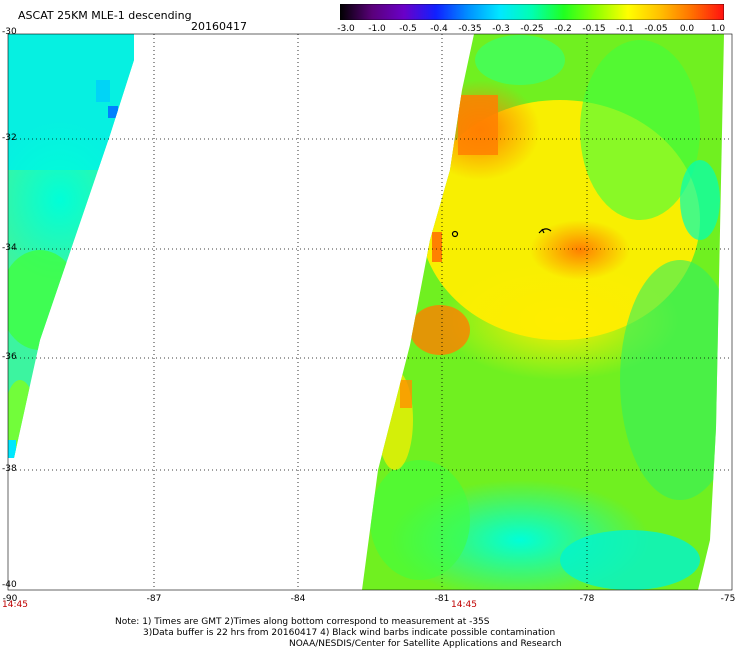 This screenshot has height=650, width=740. I want to click on left-swath, so click(71, 246).